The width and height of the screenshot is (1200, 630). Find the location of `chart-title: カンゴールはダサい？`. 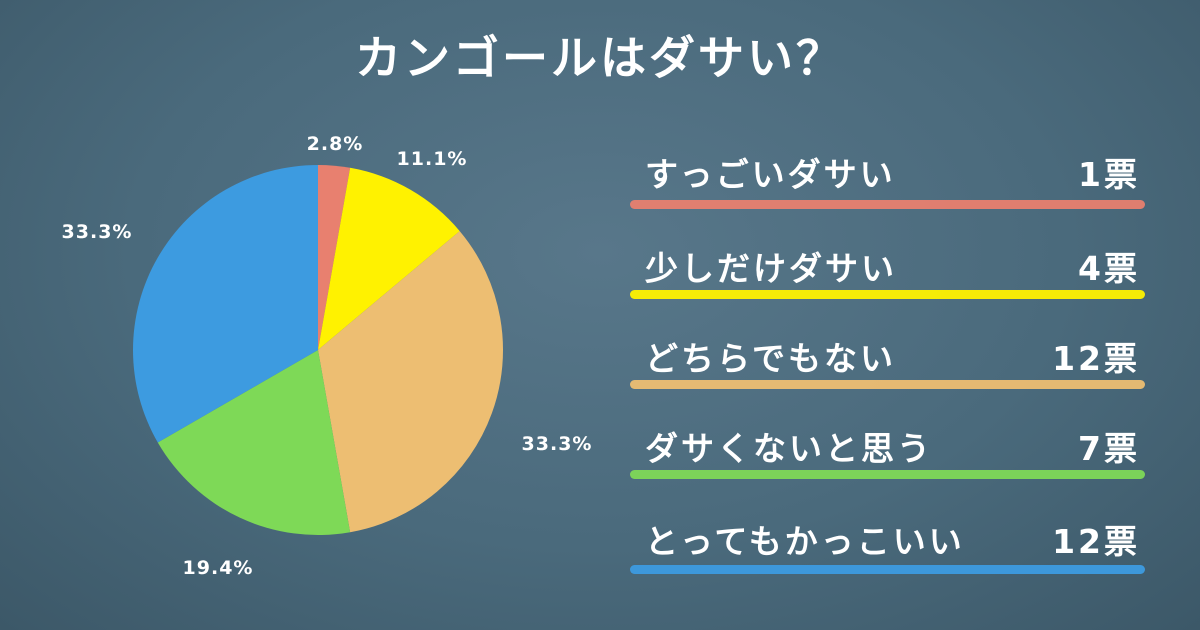

chart-title: カンゴールはダサい？ is located at coordinates (600, 58).